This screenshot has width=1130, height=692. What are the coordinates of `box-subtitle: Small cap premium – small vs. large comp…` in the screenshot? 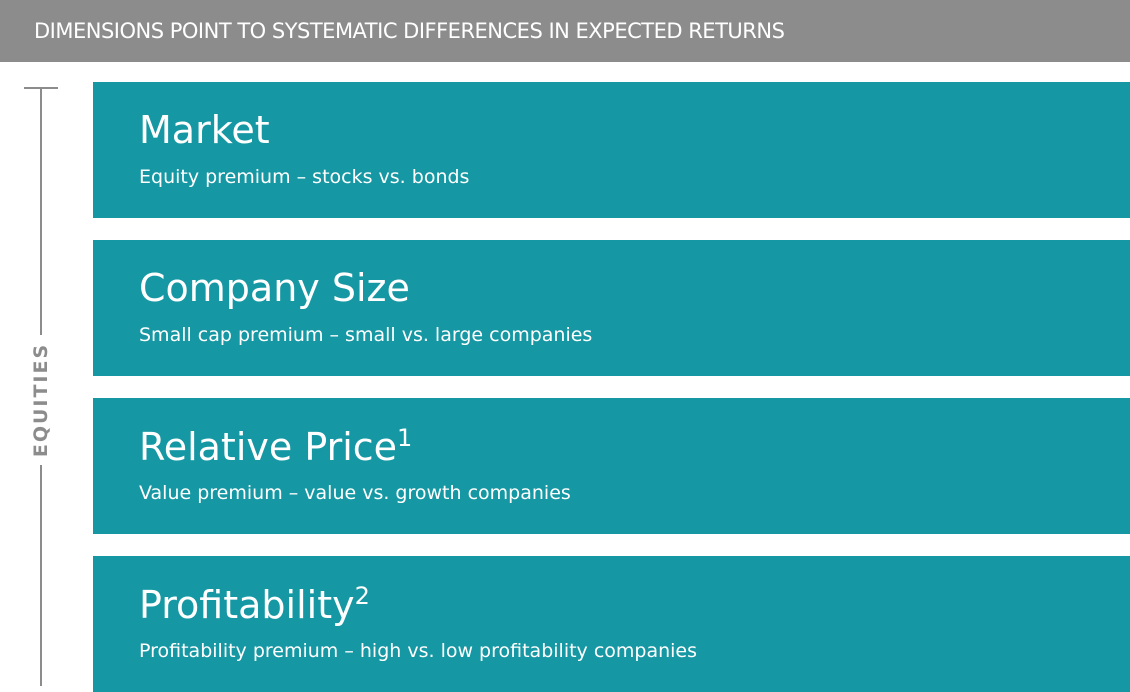 It's located at (366, 335).